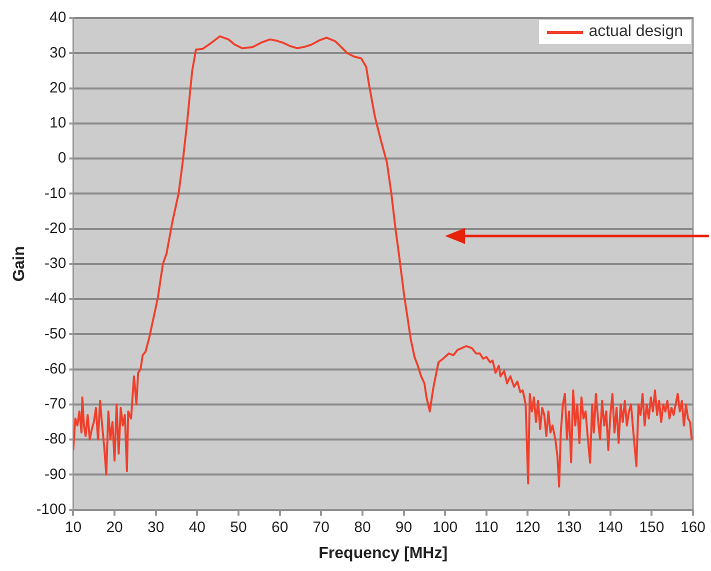 The height and width of the screenshot is (571, 711). What do you see at coordinates (51, 509) in the screenshot?
I see `y-tick-label: -100` at bounding box center [51, 509].